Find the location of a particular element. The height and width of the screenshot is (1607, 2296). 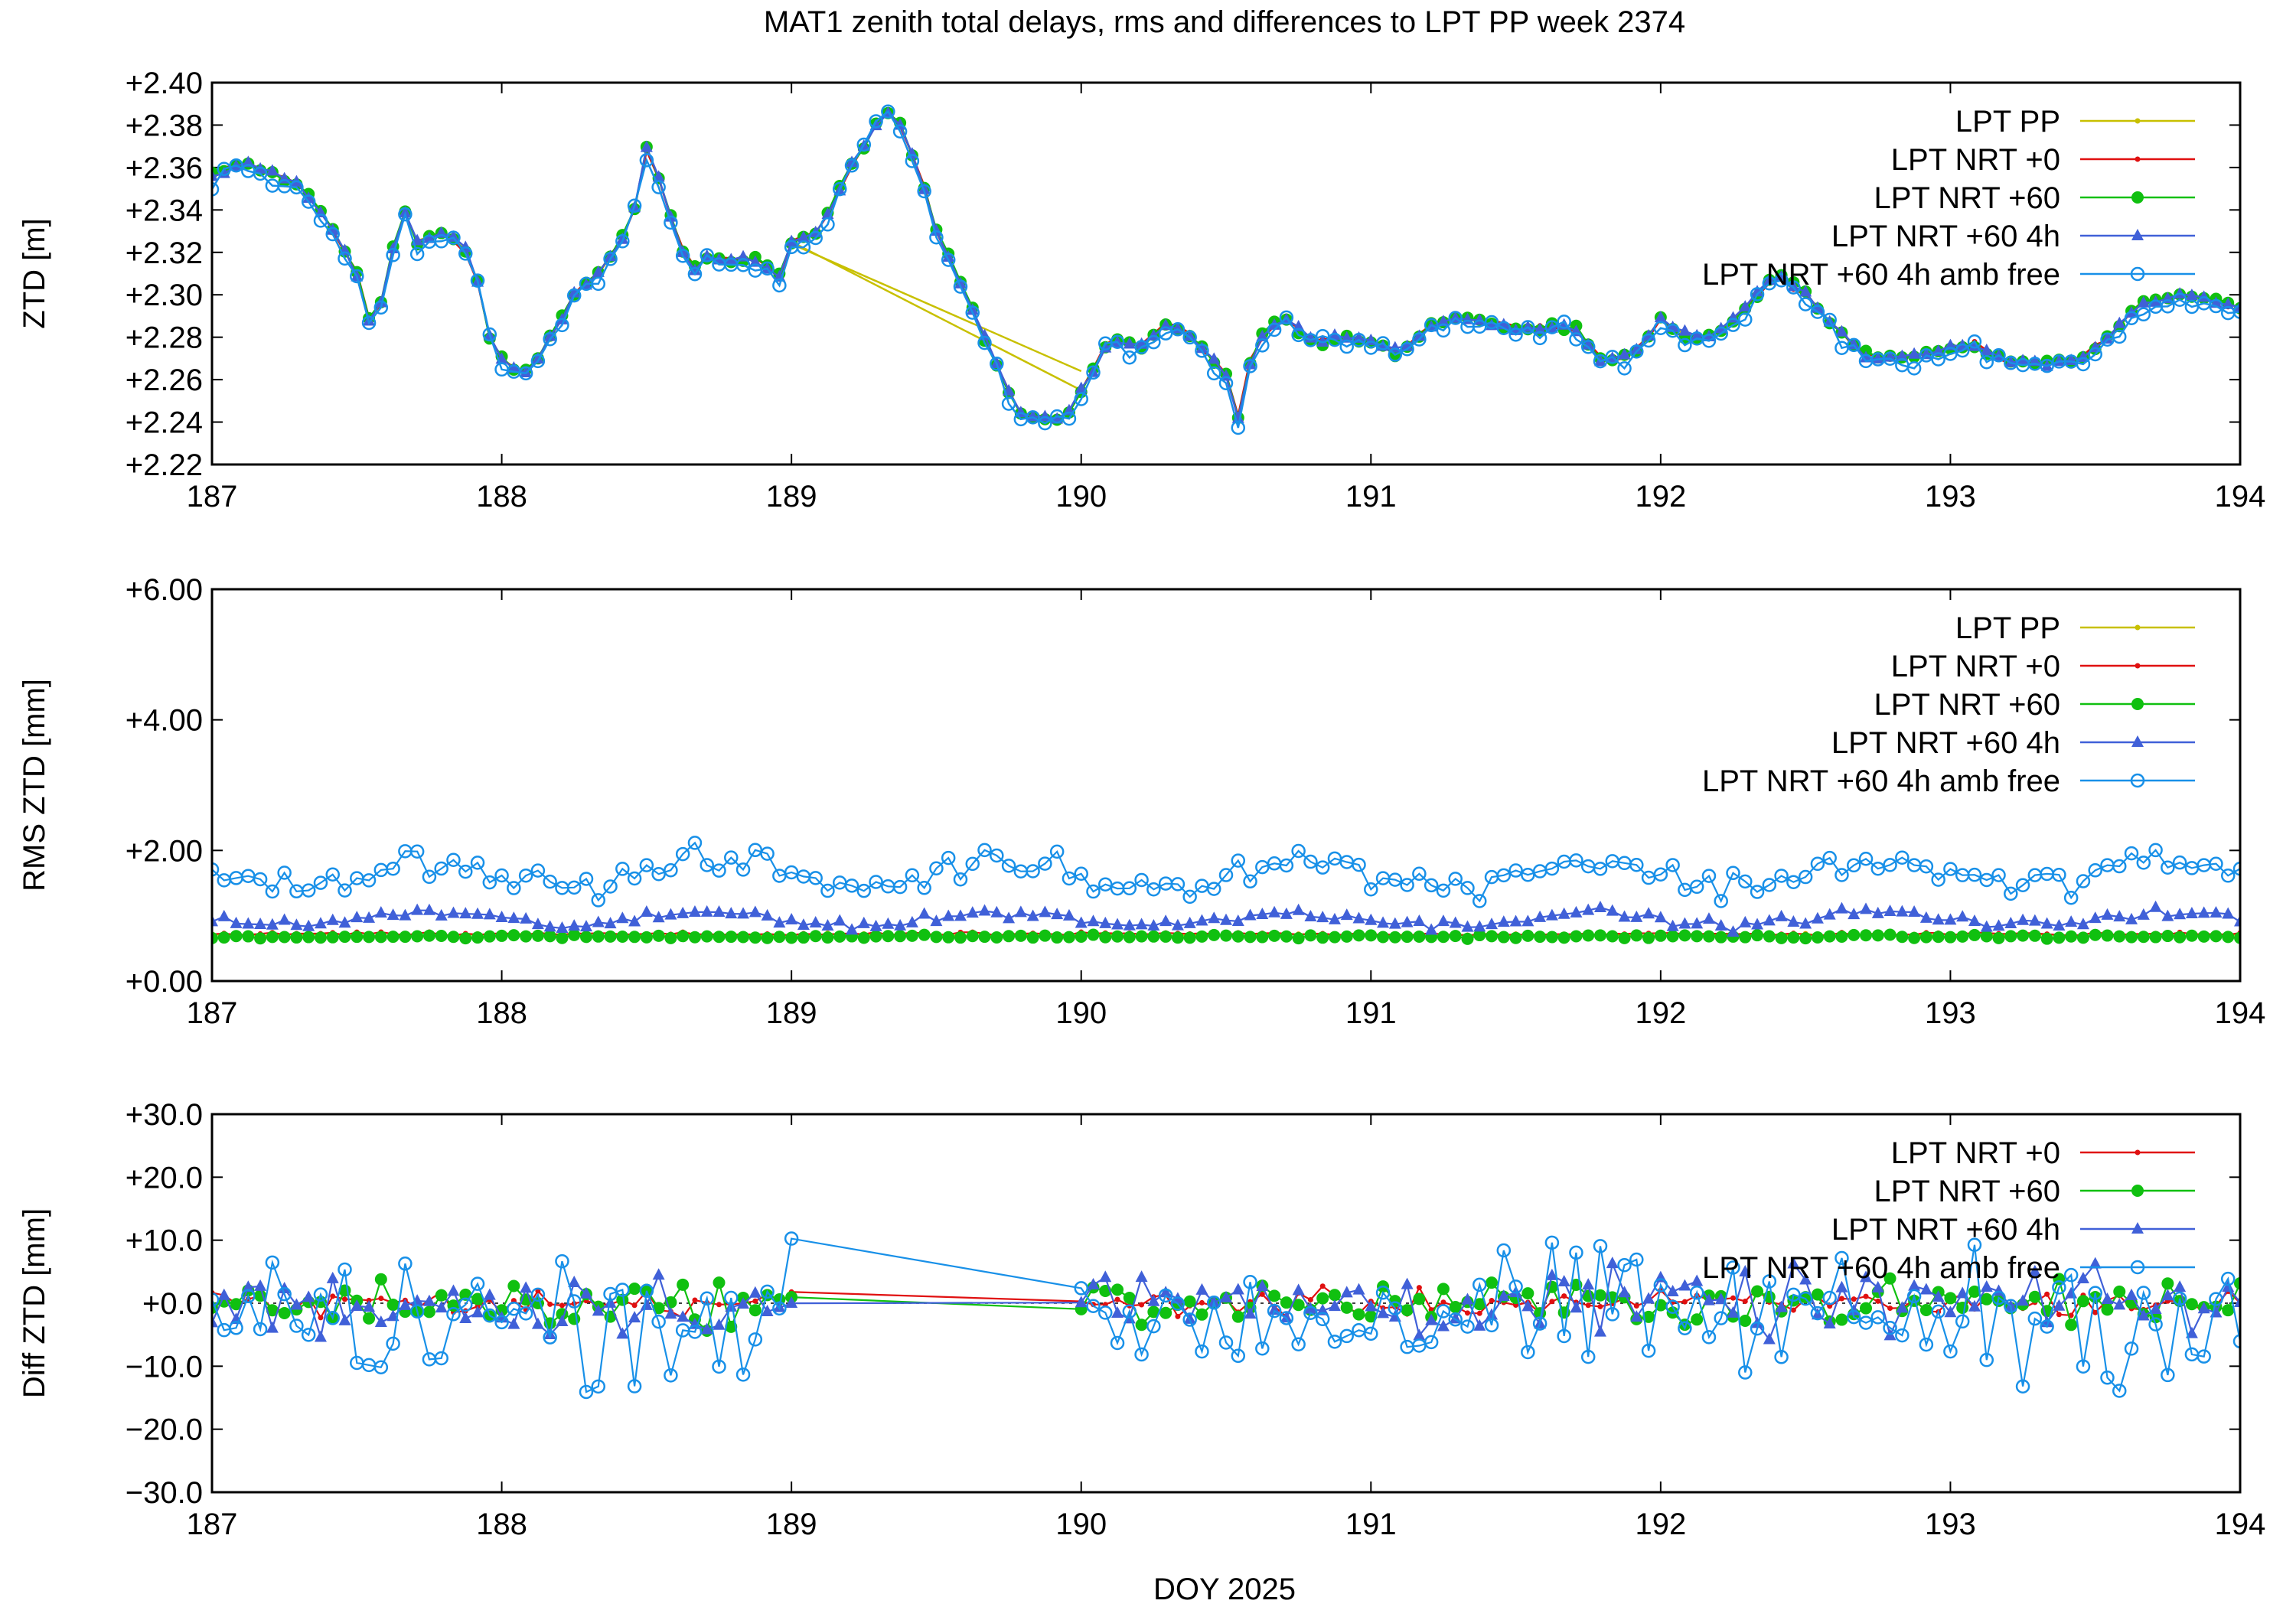

legend-label: LPT NRT +0 is located at coordinates (1975, 1153).